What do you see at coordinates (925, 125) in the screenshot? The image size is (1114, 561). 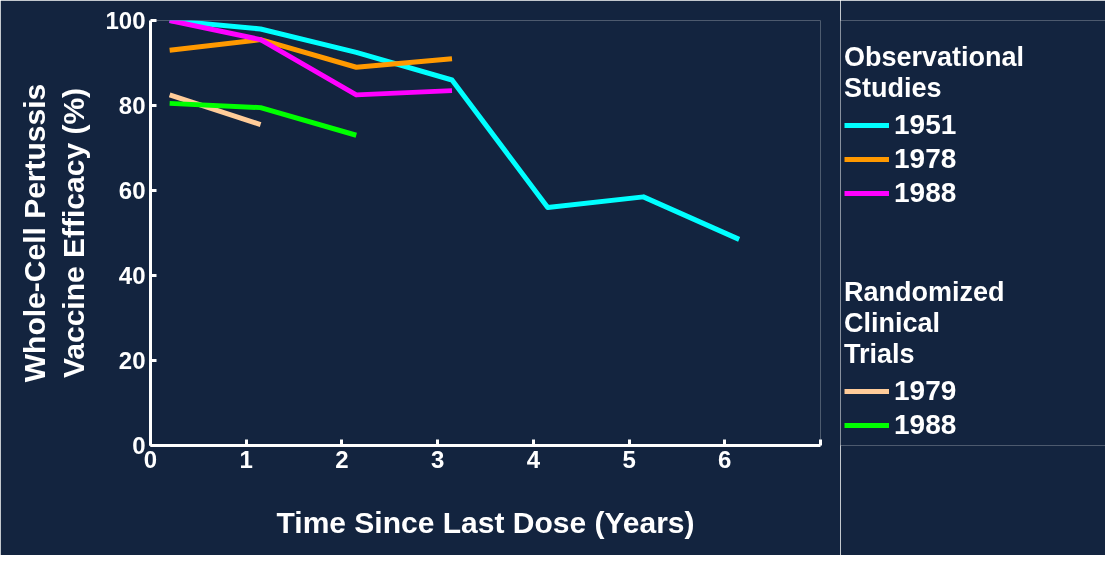 I see `legend-label: 1951` at bounding box center [925, 125].